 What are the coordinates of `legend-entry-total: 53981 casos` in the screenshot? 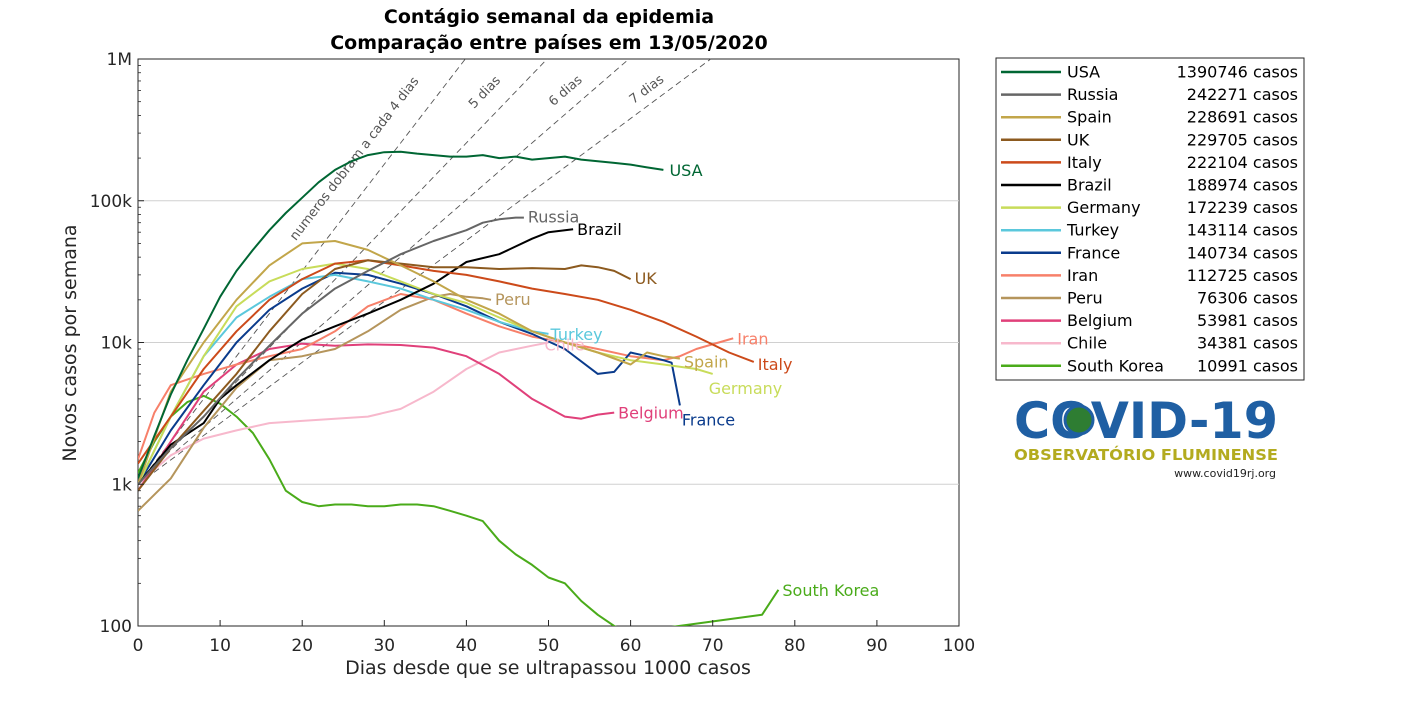 It's located at (1247, 320).